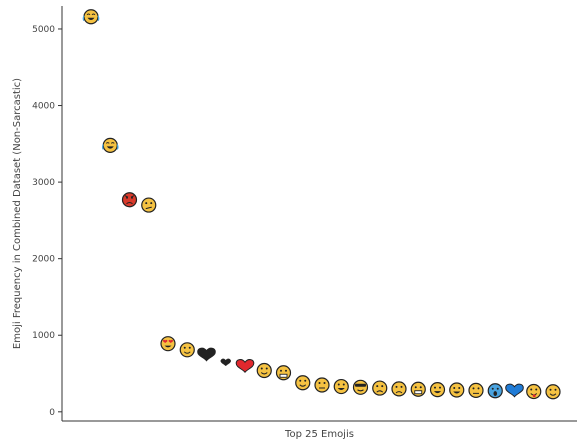 The height and width of the screenshot is (446, 578). What do you see at coordinates (495, 391) in the screenshot?
I see `screaming-face-icon` at bounding box center [495, 391].